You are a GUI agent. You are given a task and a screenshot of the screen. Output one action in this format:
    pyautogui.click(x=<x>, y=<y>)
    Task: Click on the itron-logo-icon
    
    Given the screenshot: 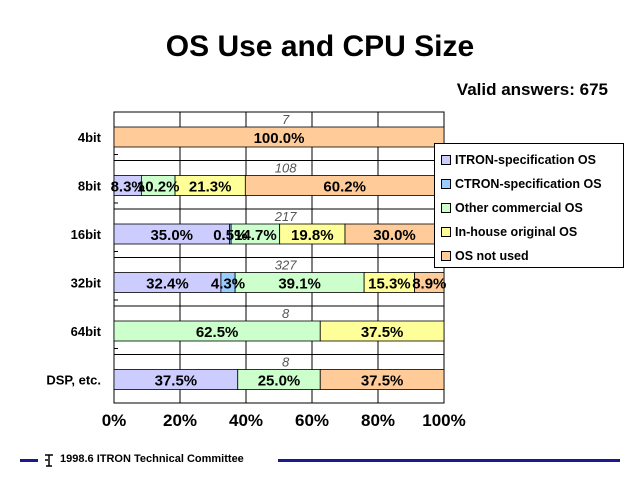 What is the action you would take?
    pyautogui.click(x=49, y=460)
    